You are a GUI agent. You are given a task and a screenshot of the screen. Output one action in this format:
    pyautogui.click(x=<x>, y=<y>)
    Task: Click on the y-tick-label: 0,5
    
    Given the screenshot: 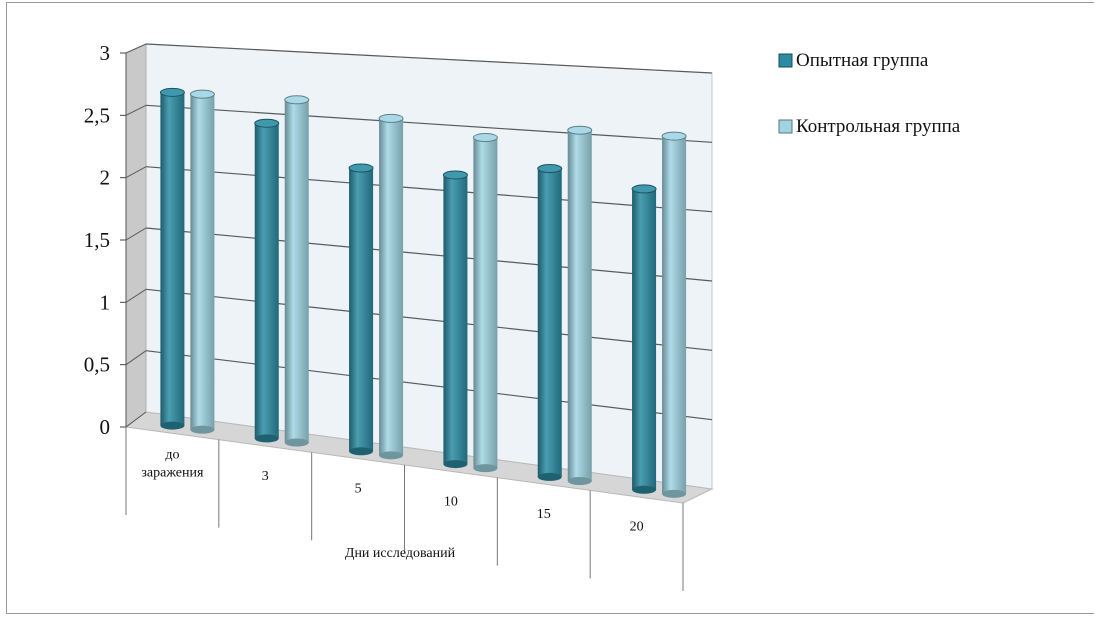 What is the action you would take?
    pyautogui.click(x=97, y=365)
    